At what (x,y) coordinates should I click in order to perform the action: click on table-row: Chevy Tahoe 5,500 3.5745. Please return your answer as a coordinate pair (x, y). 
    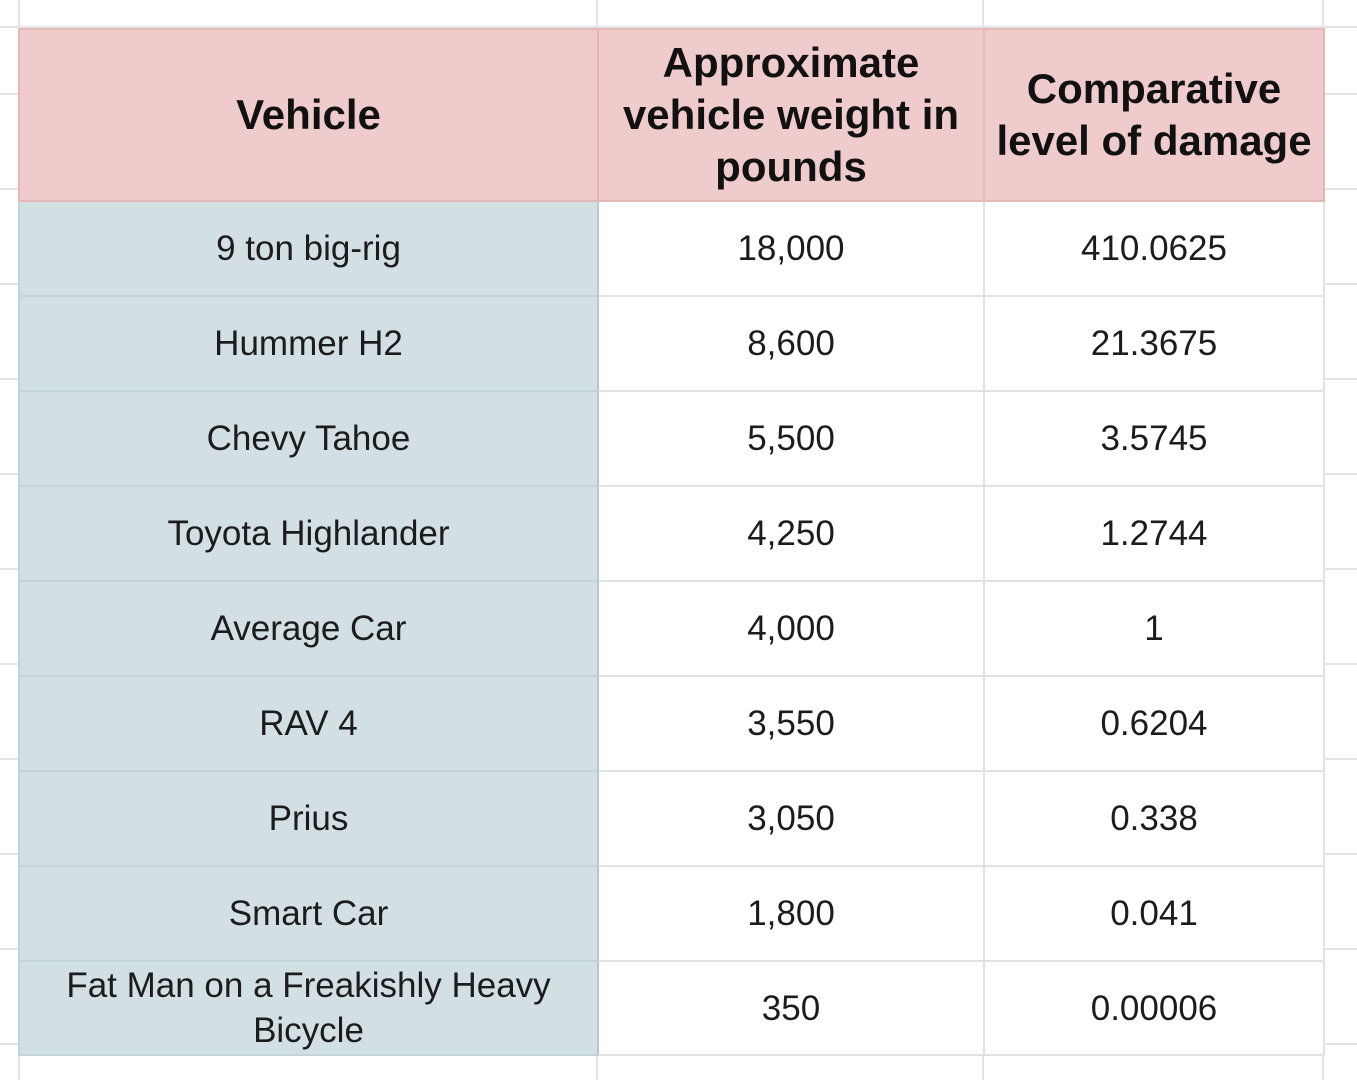
    Looking at the image, I should click on (671, 438).